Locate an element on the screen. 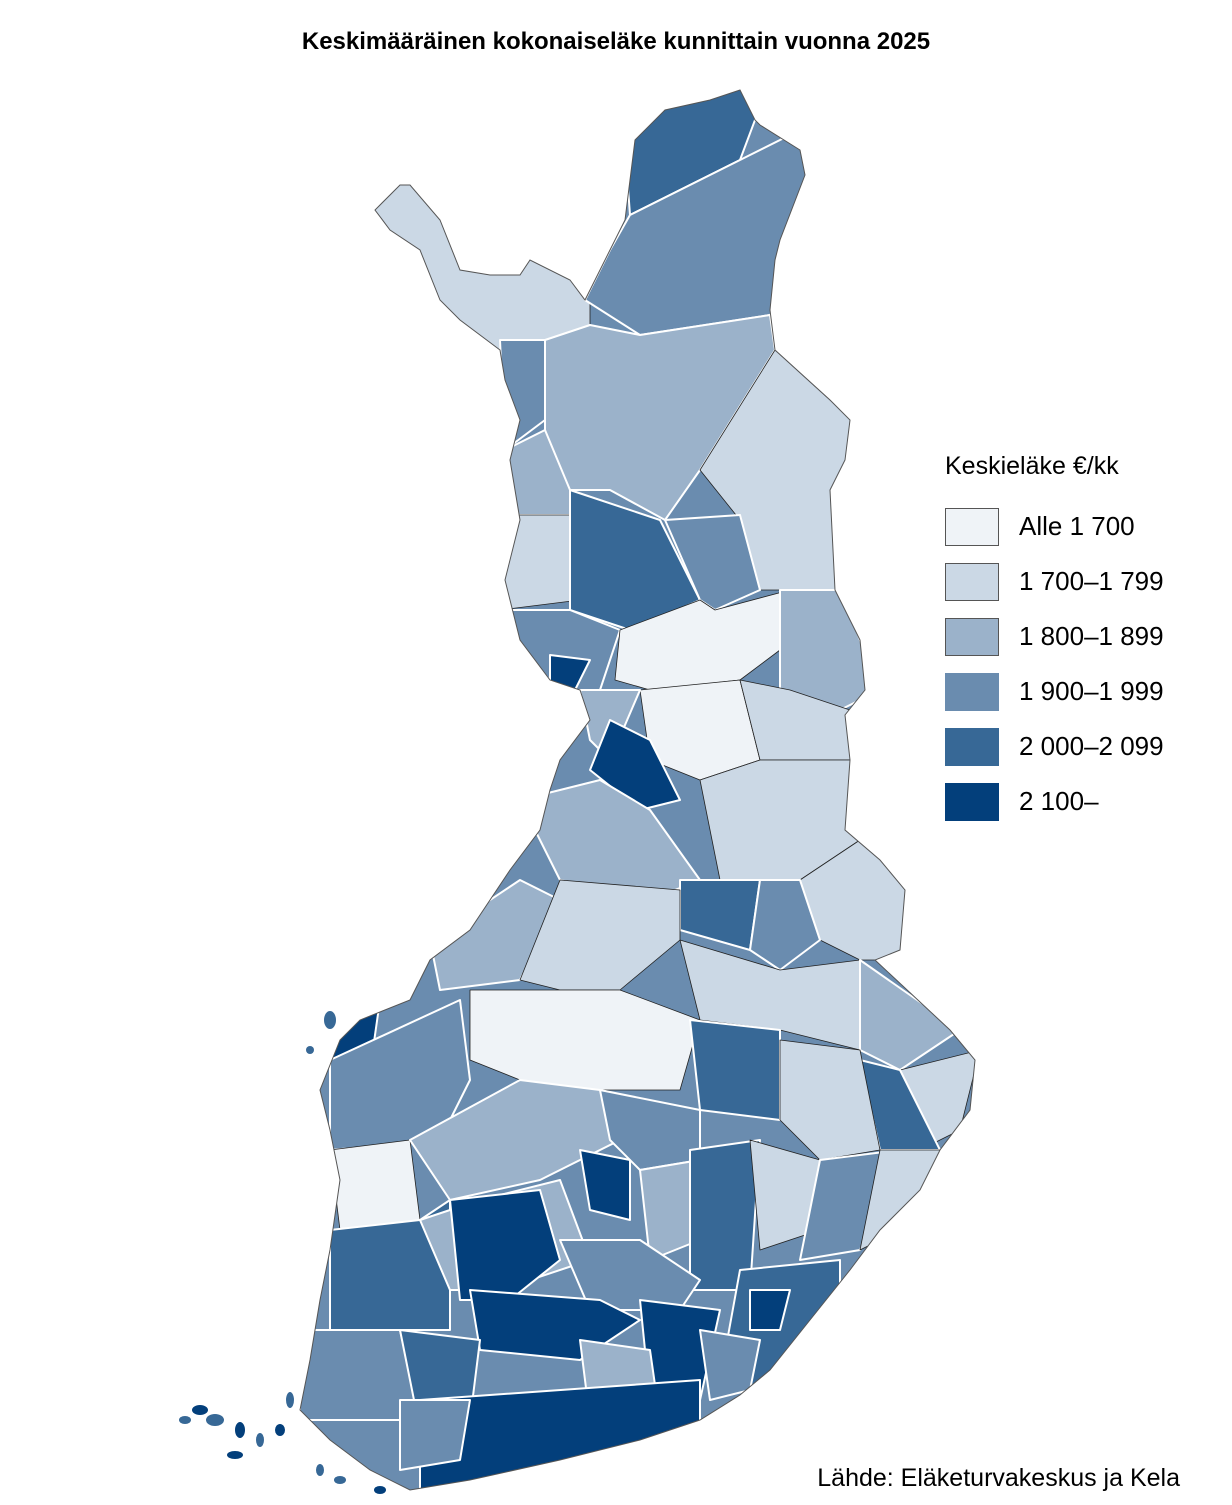 The image size is (1232, 1505). legend-item: 1 800–1 899 is located at coordinates (1054, 636).